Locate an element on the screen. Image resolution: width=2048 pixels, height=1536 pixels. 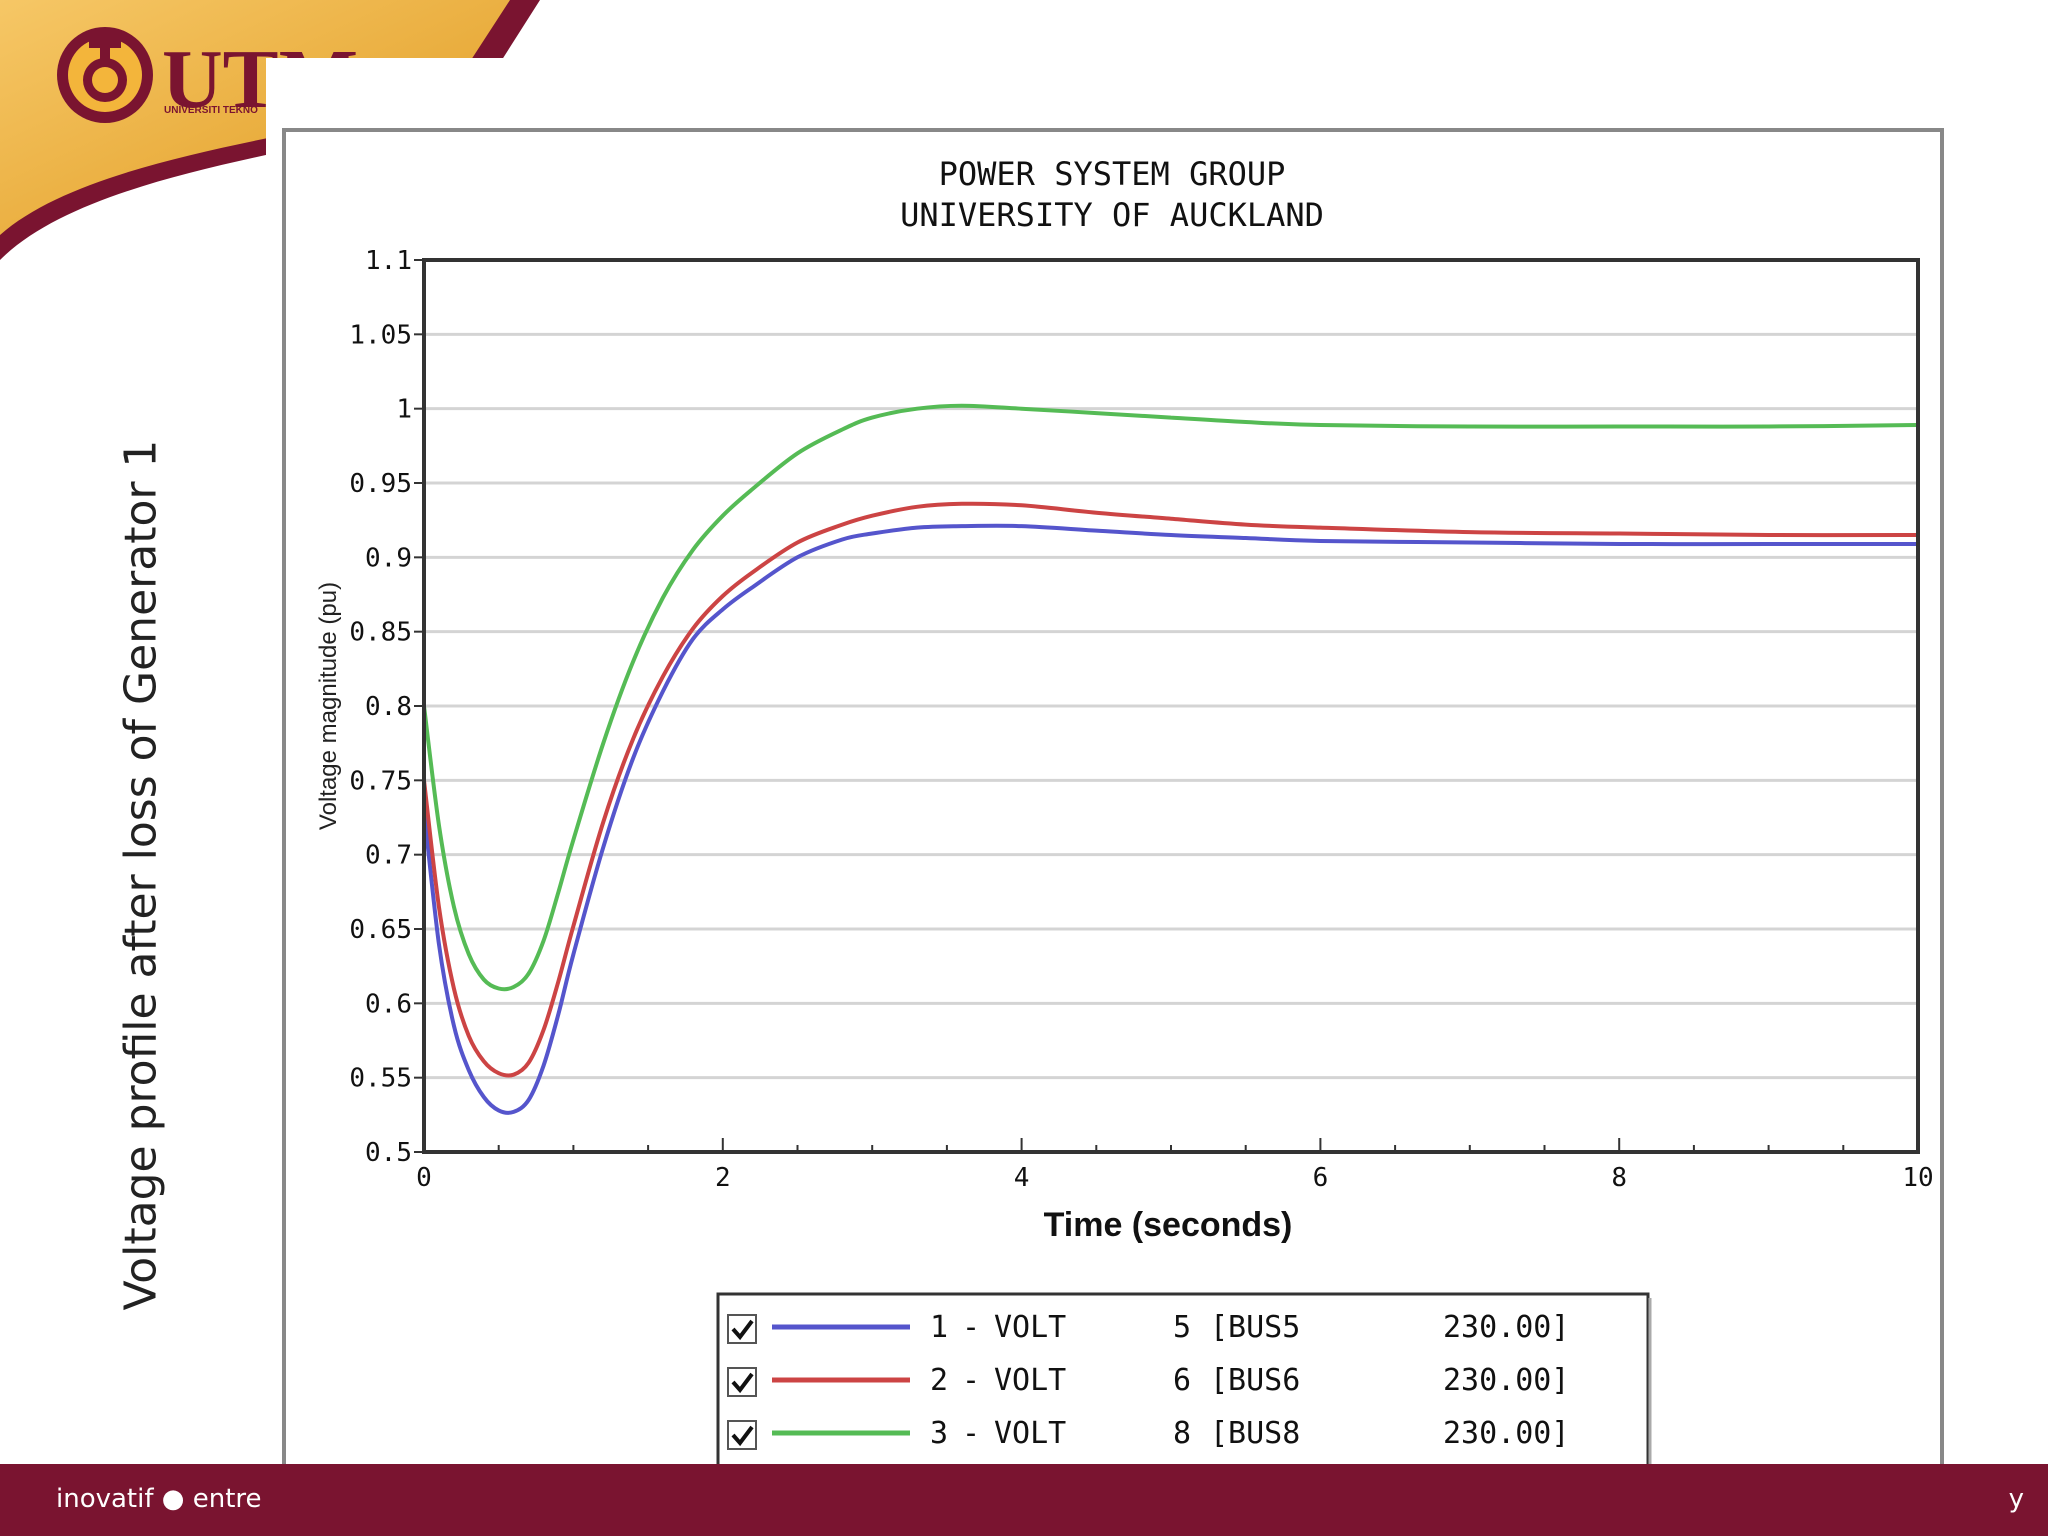
footer-tagline: inovatif ● entre is located at coordinates (159, 1499).